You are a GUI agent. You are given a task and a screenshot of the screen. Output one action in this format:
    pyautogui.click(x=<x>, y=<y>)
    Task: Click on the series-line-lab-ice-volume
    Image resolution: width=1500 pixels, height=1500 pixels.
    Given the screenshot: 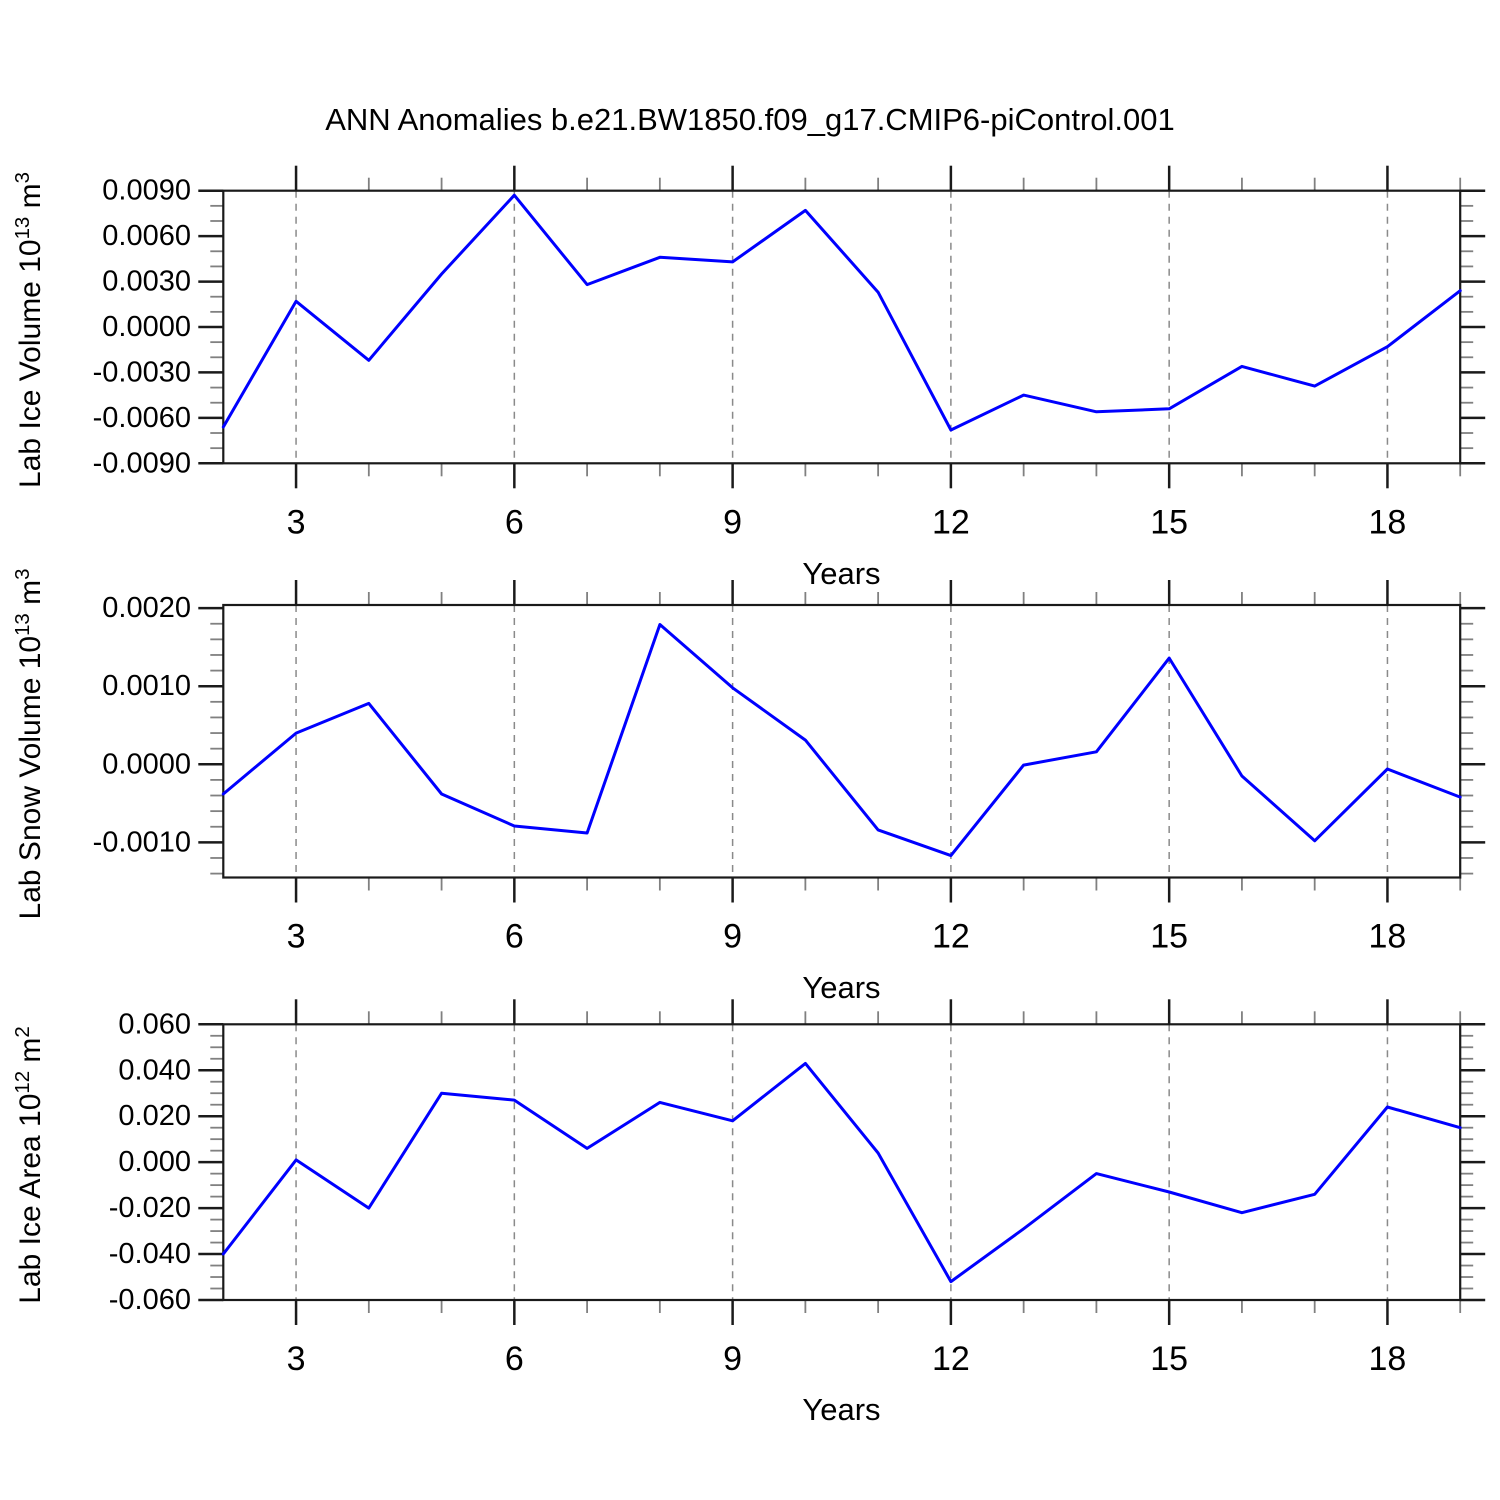 What is the action you would take?
    pyautogui.click(x=841, y=312)
    